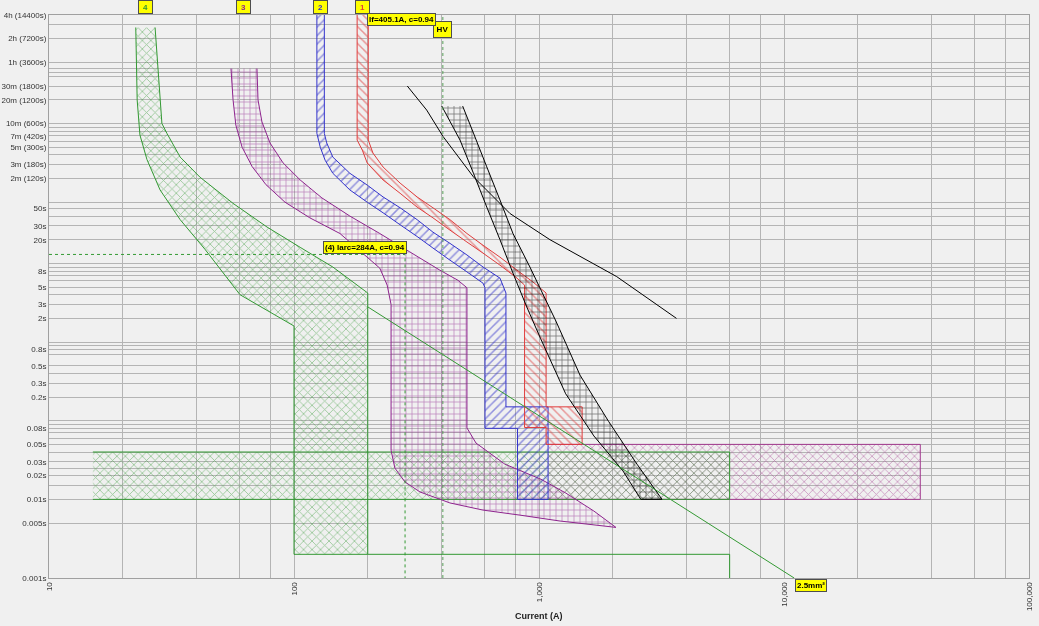 The image size is (1039, 626). What do you see at coordinates (42, 305) in the screenshot?
I see `y-tick-label: 3s` at bounding box center [42, 305].